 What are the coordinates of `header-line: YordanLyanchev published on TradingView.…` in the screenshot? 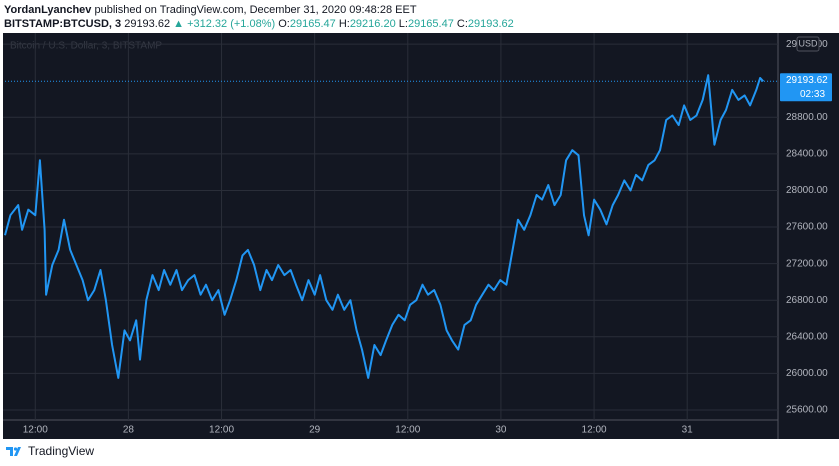 It's located at (259, 10).